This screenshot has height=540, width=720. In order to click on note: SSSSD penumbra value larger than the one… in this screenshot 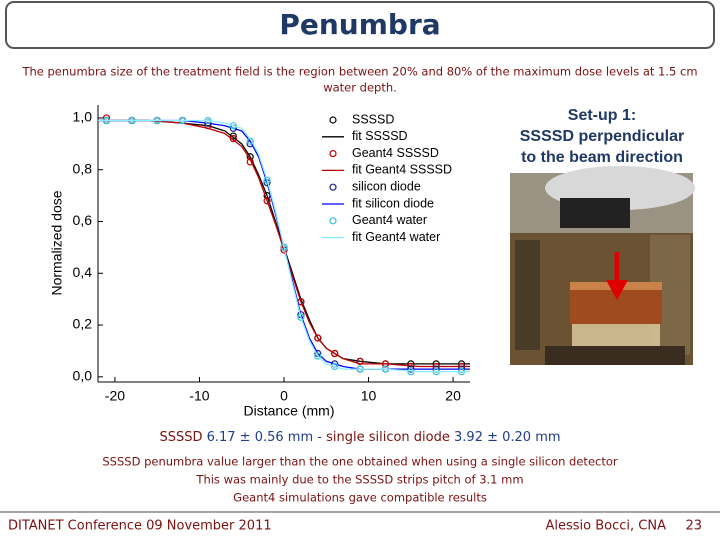, I will do `click(360, 462)`.